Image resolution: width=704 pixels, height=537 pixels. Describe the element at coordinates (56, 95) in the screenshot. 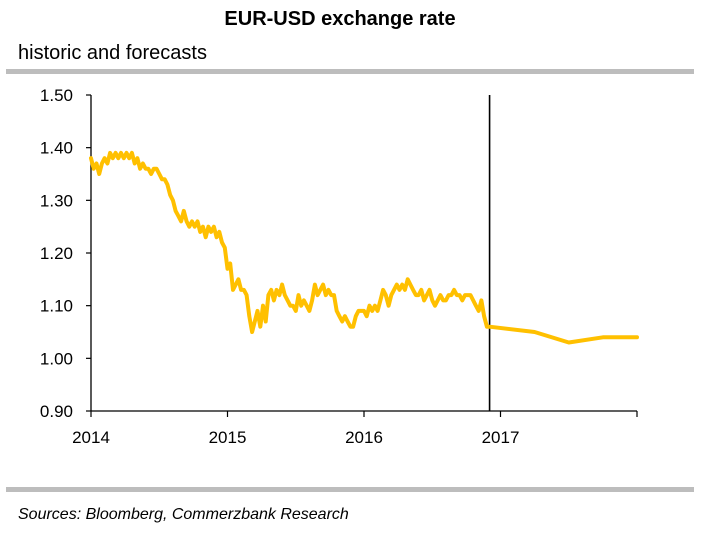

I see `y-tick-label: 1.50` at that location.